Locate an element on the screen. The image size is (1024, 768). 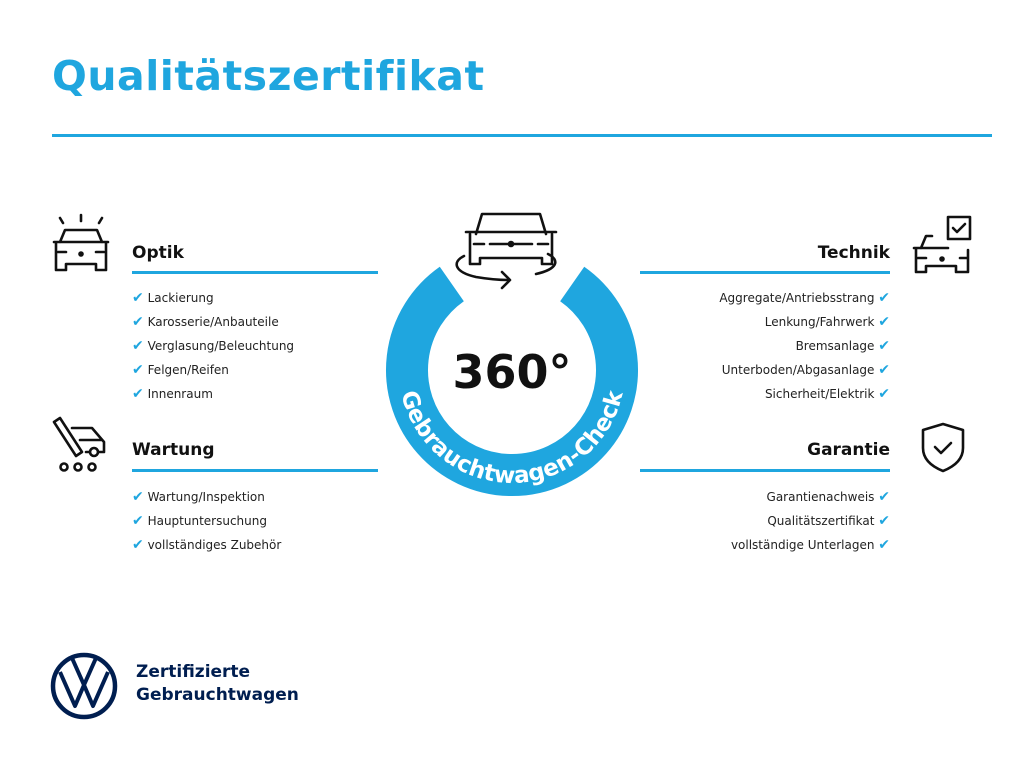
vw-logo is located at coordinates (84, 688).